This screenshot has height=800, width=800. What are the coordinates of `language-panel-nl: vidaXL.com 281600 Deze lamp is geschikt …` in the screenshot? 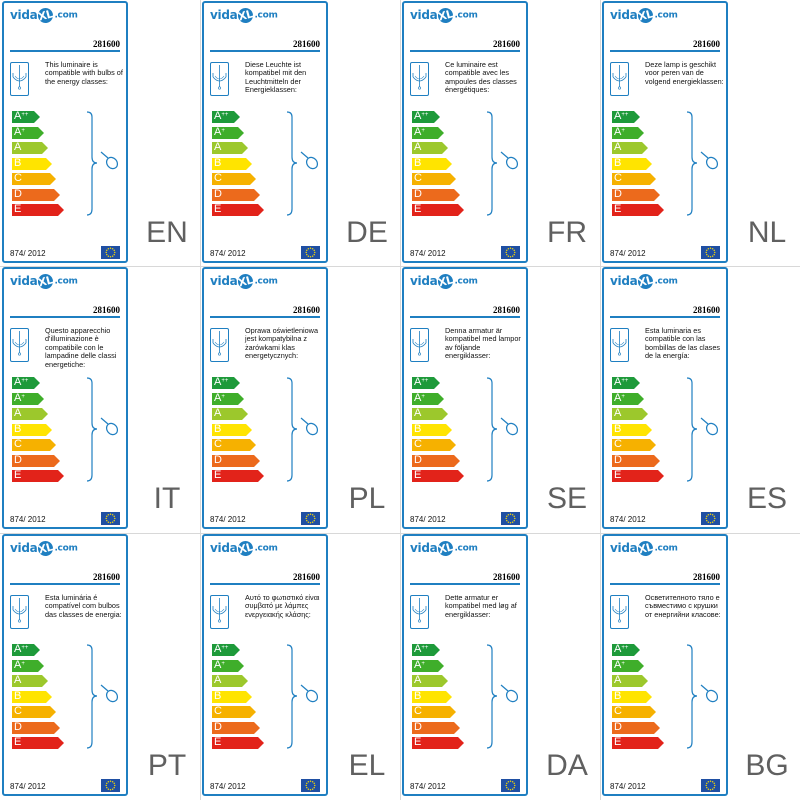 It's located at (700, 133).